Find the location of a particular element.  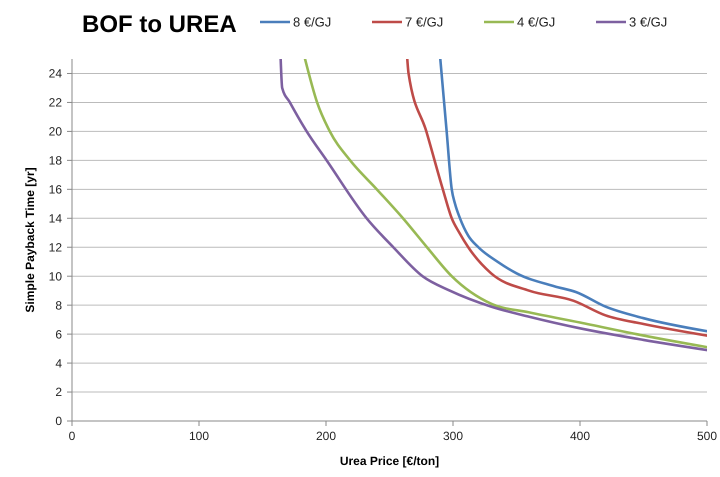

legend-label: 7 €/GJ is located at coordinates (424, 22).